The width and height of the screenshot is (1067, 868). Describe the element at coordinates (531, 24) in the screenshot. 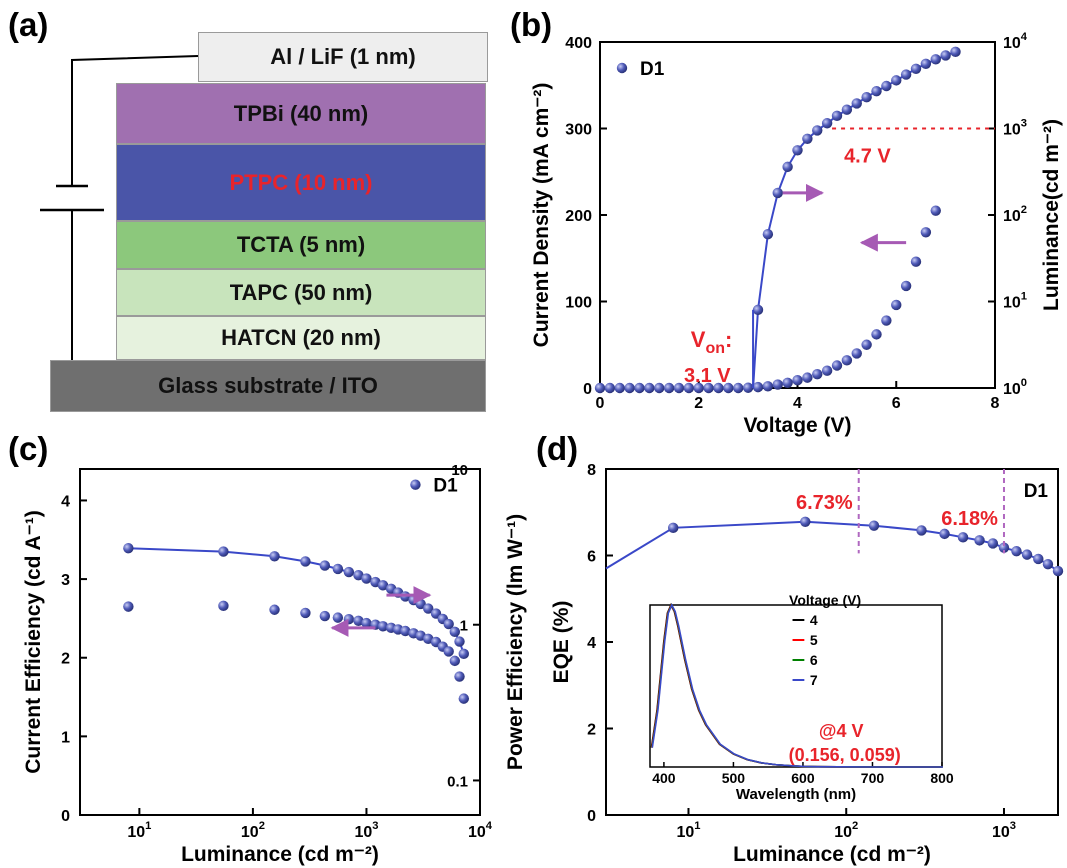

I see `panel-label-b: (b)` at that location.